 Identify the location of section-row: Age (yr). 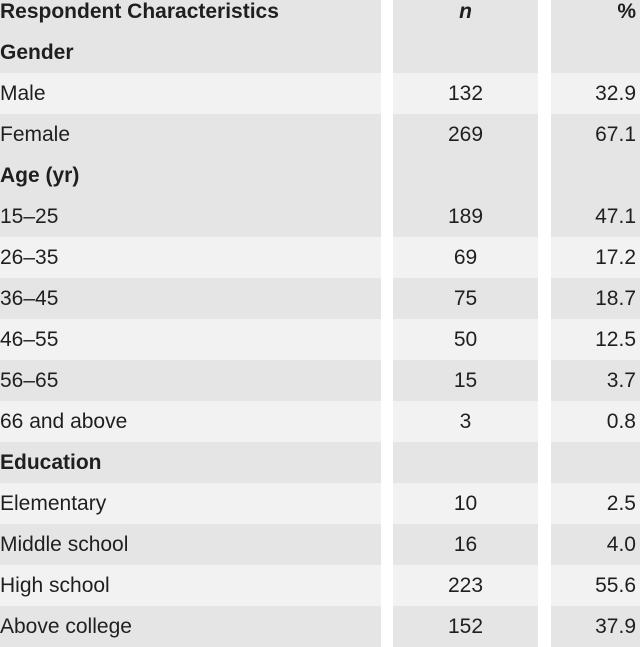
(320, 175).